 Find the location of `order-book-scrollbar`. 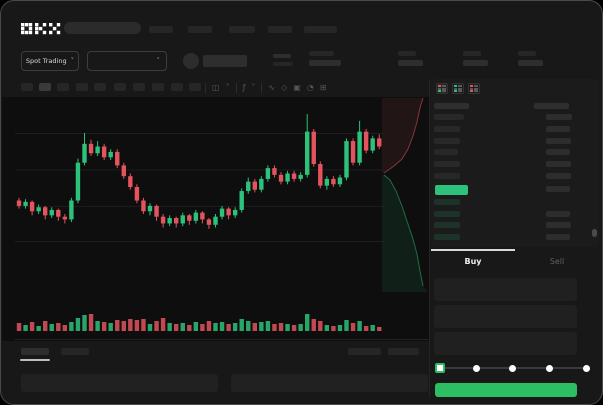

order-book-scrollbar is located at coordinates (594, 233).